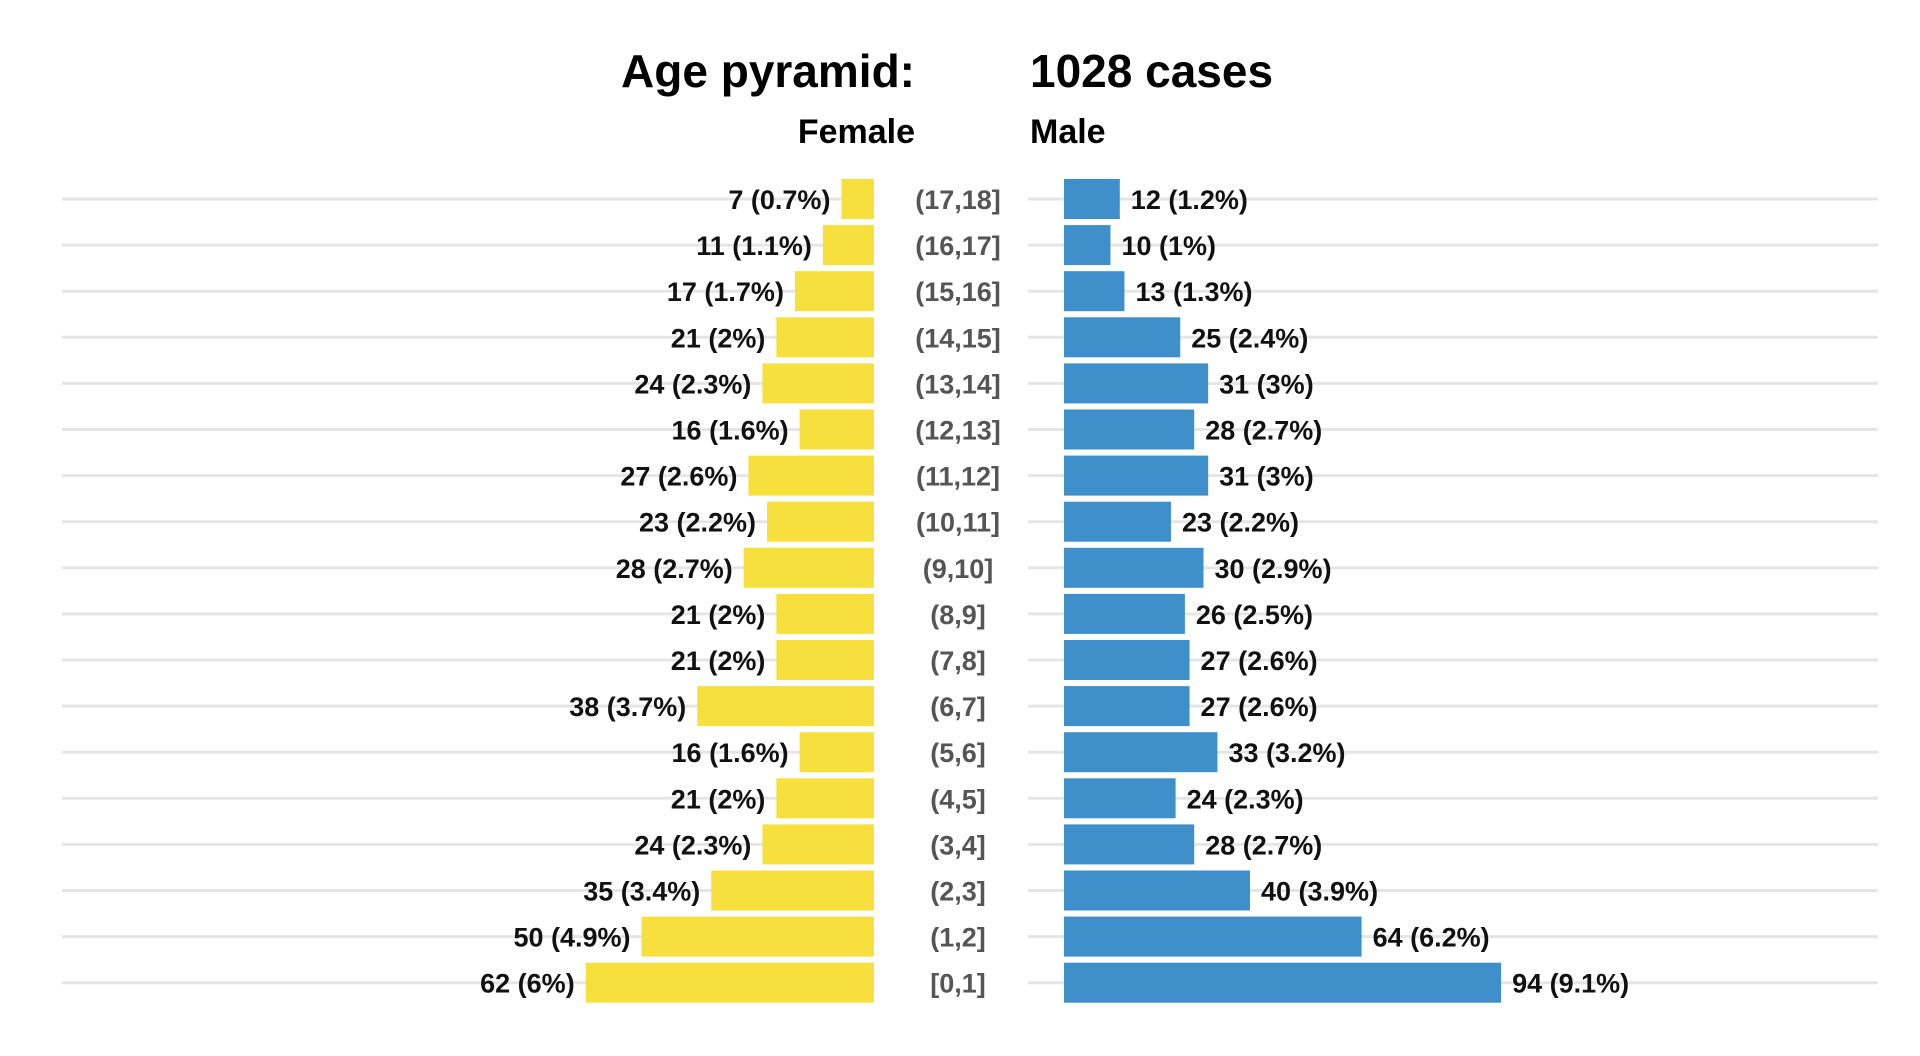 The height and width of the screenshot is (1056, 1920). I want to click on male-value-label: 26 (2.5%), so click(1254, 615).